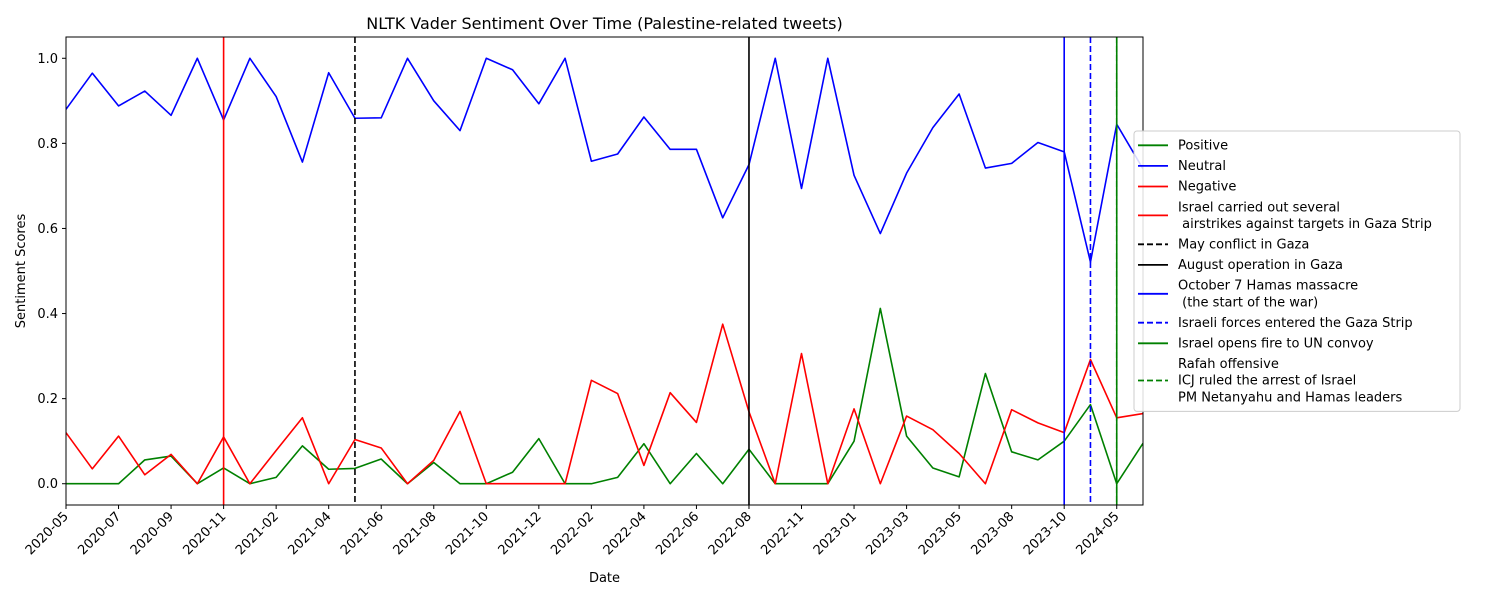  What do you see at coordinates (887, 533) in the screenshot?
I see `x-tick-label: 2023-03` at bounding box center [887, 533].